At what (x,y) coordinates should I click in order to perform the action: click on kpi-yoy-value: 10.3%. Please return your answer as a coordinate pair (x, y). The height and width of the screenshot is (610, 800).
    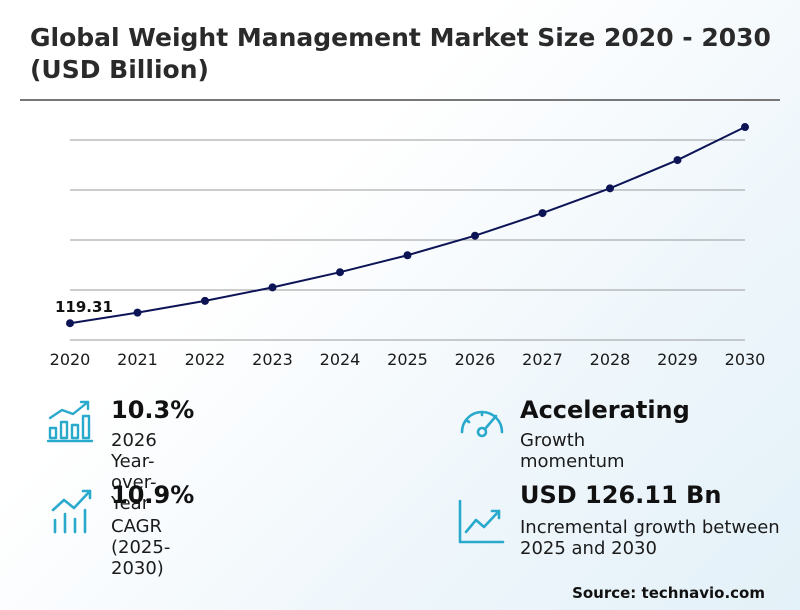
    Looking at the image, I should click on (153, 410).